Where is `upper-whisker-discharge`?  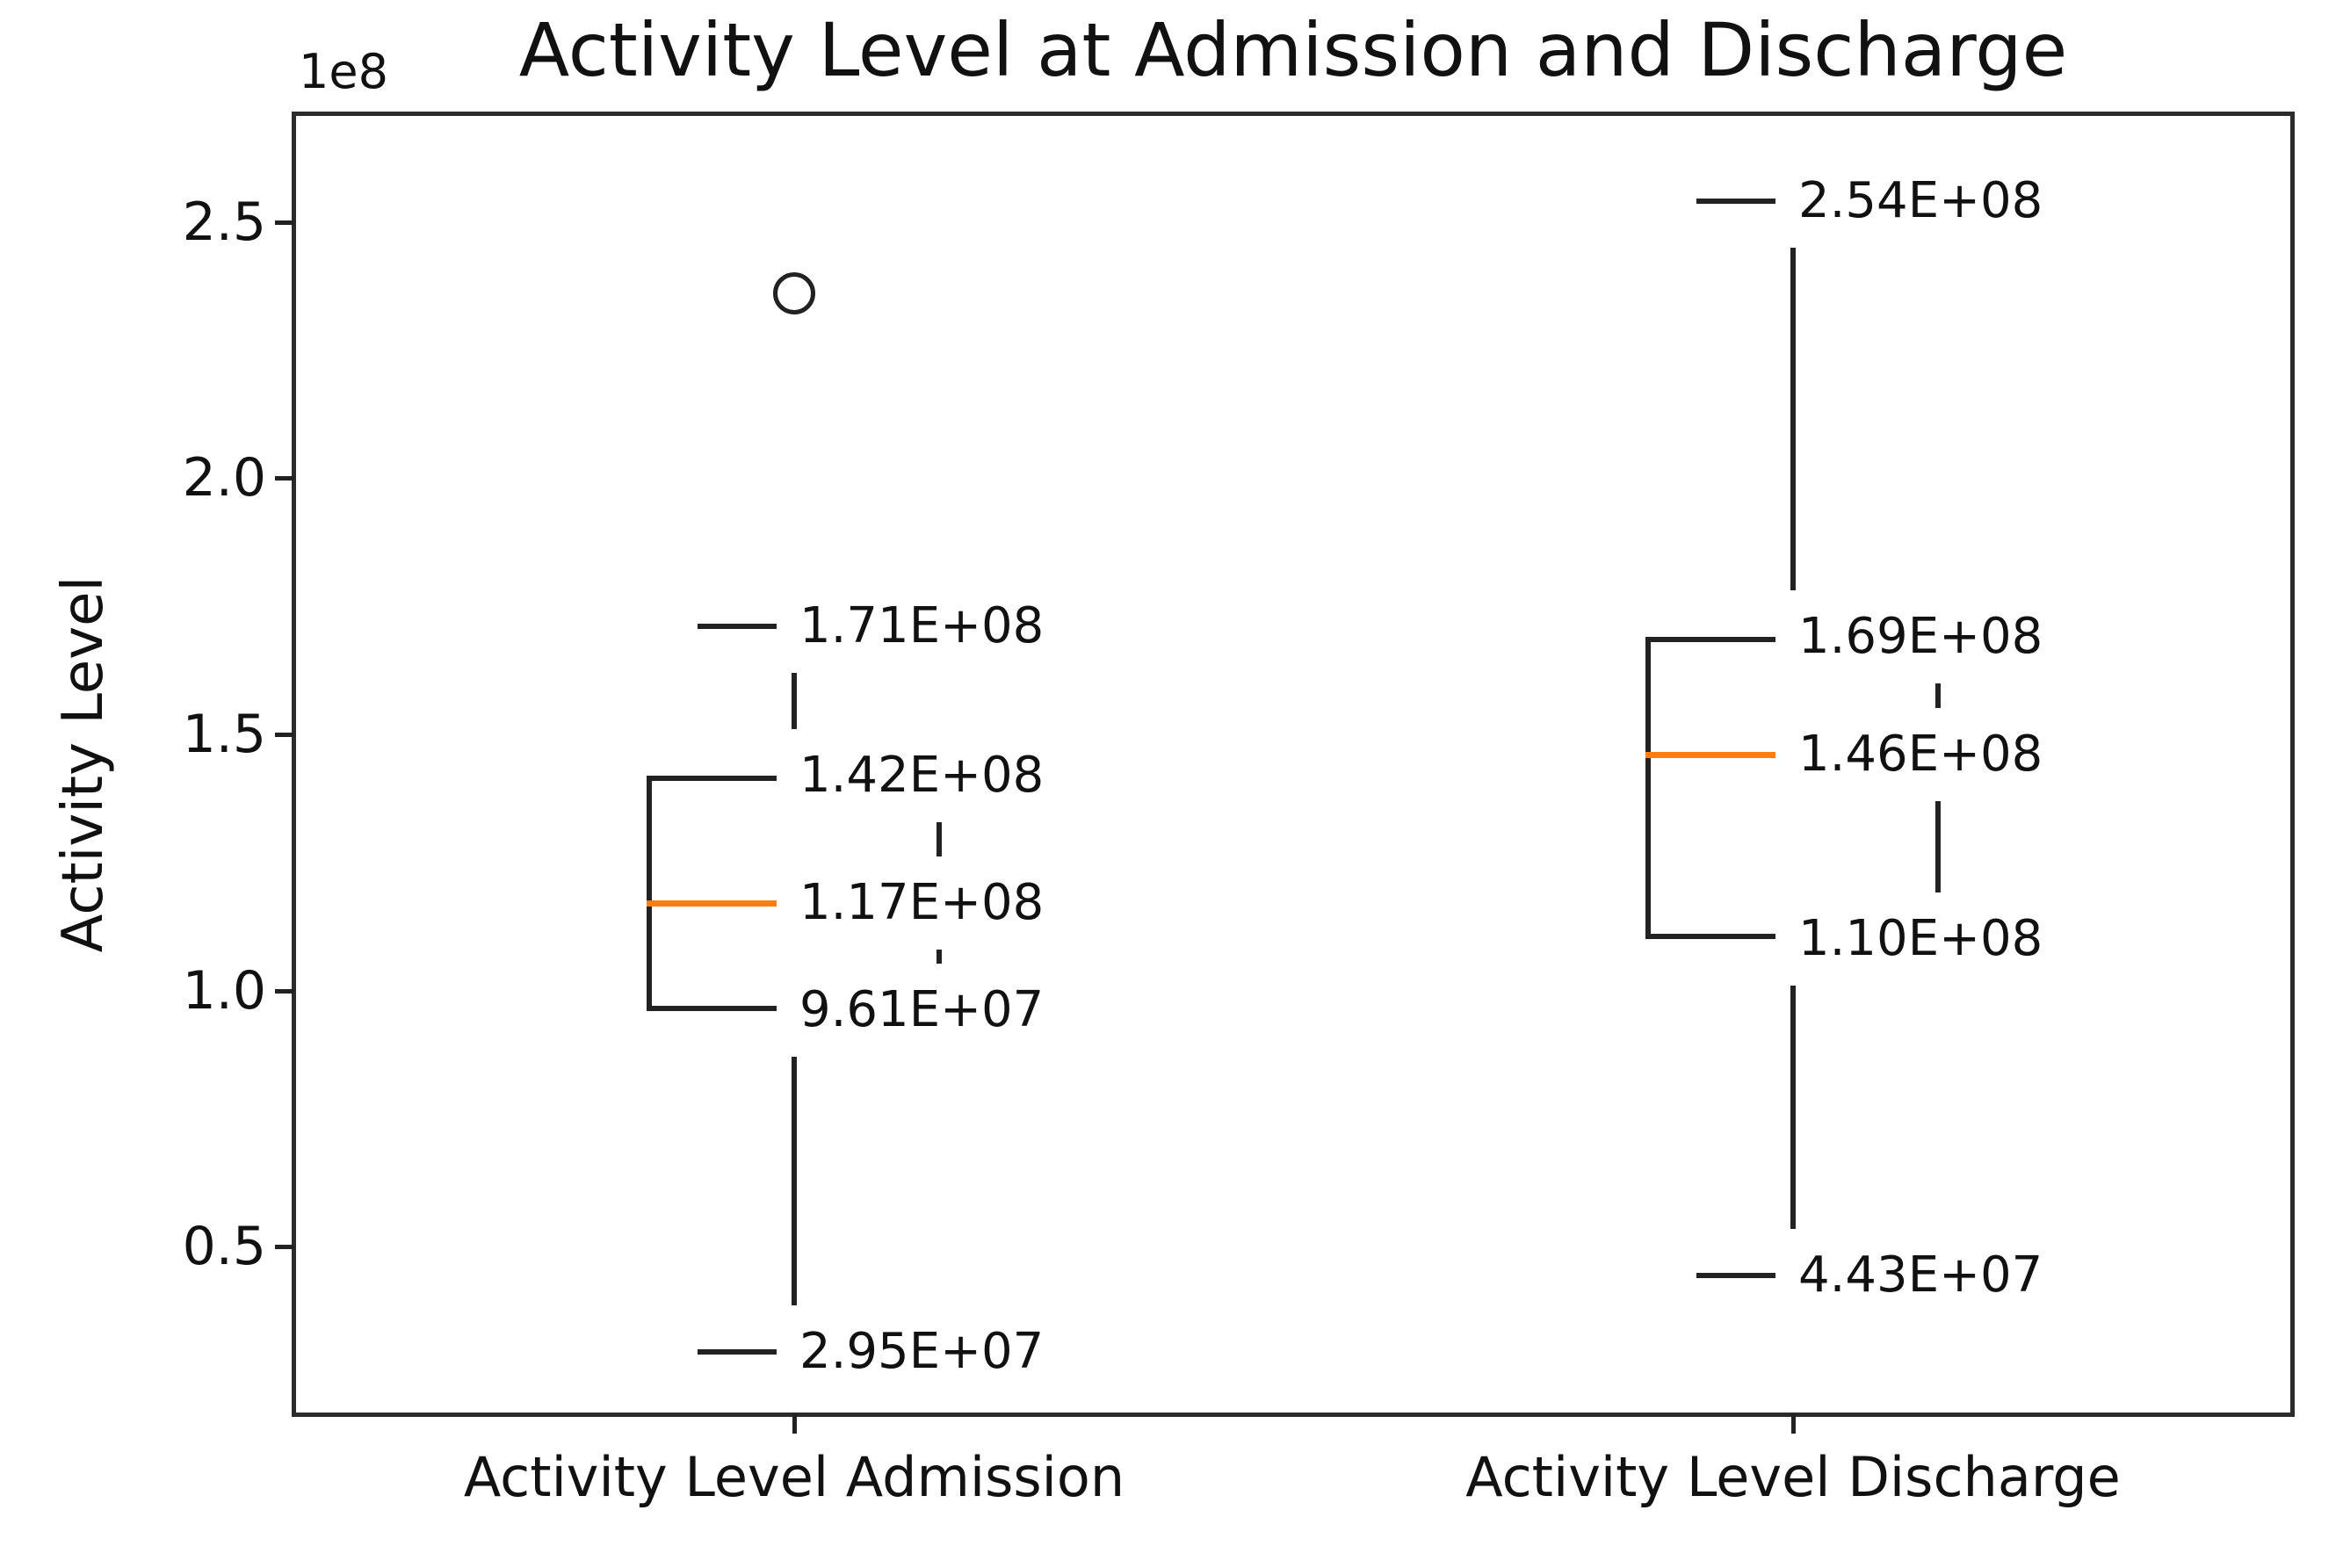 upper-whisker-discharge is located at coordinates (1793, 419).